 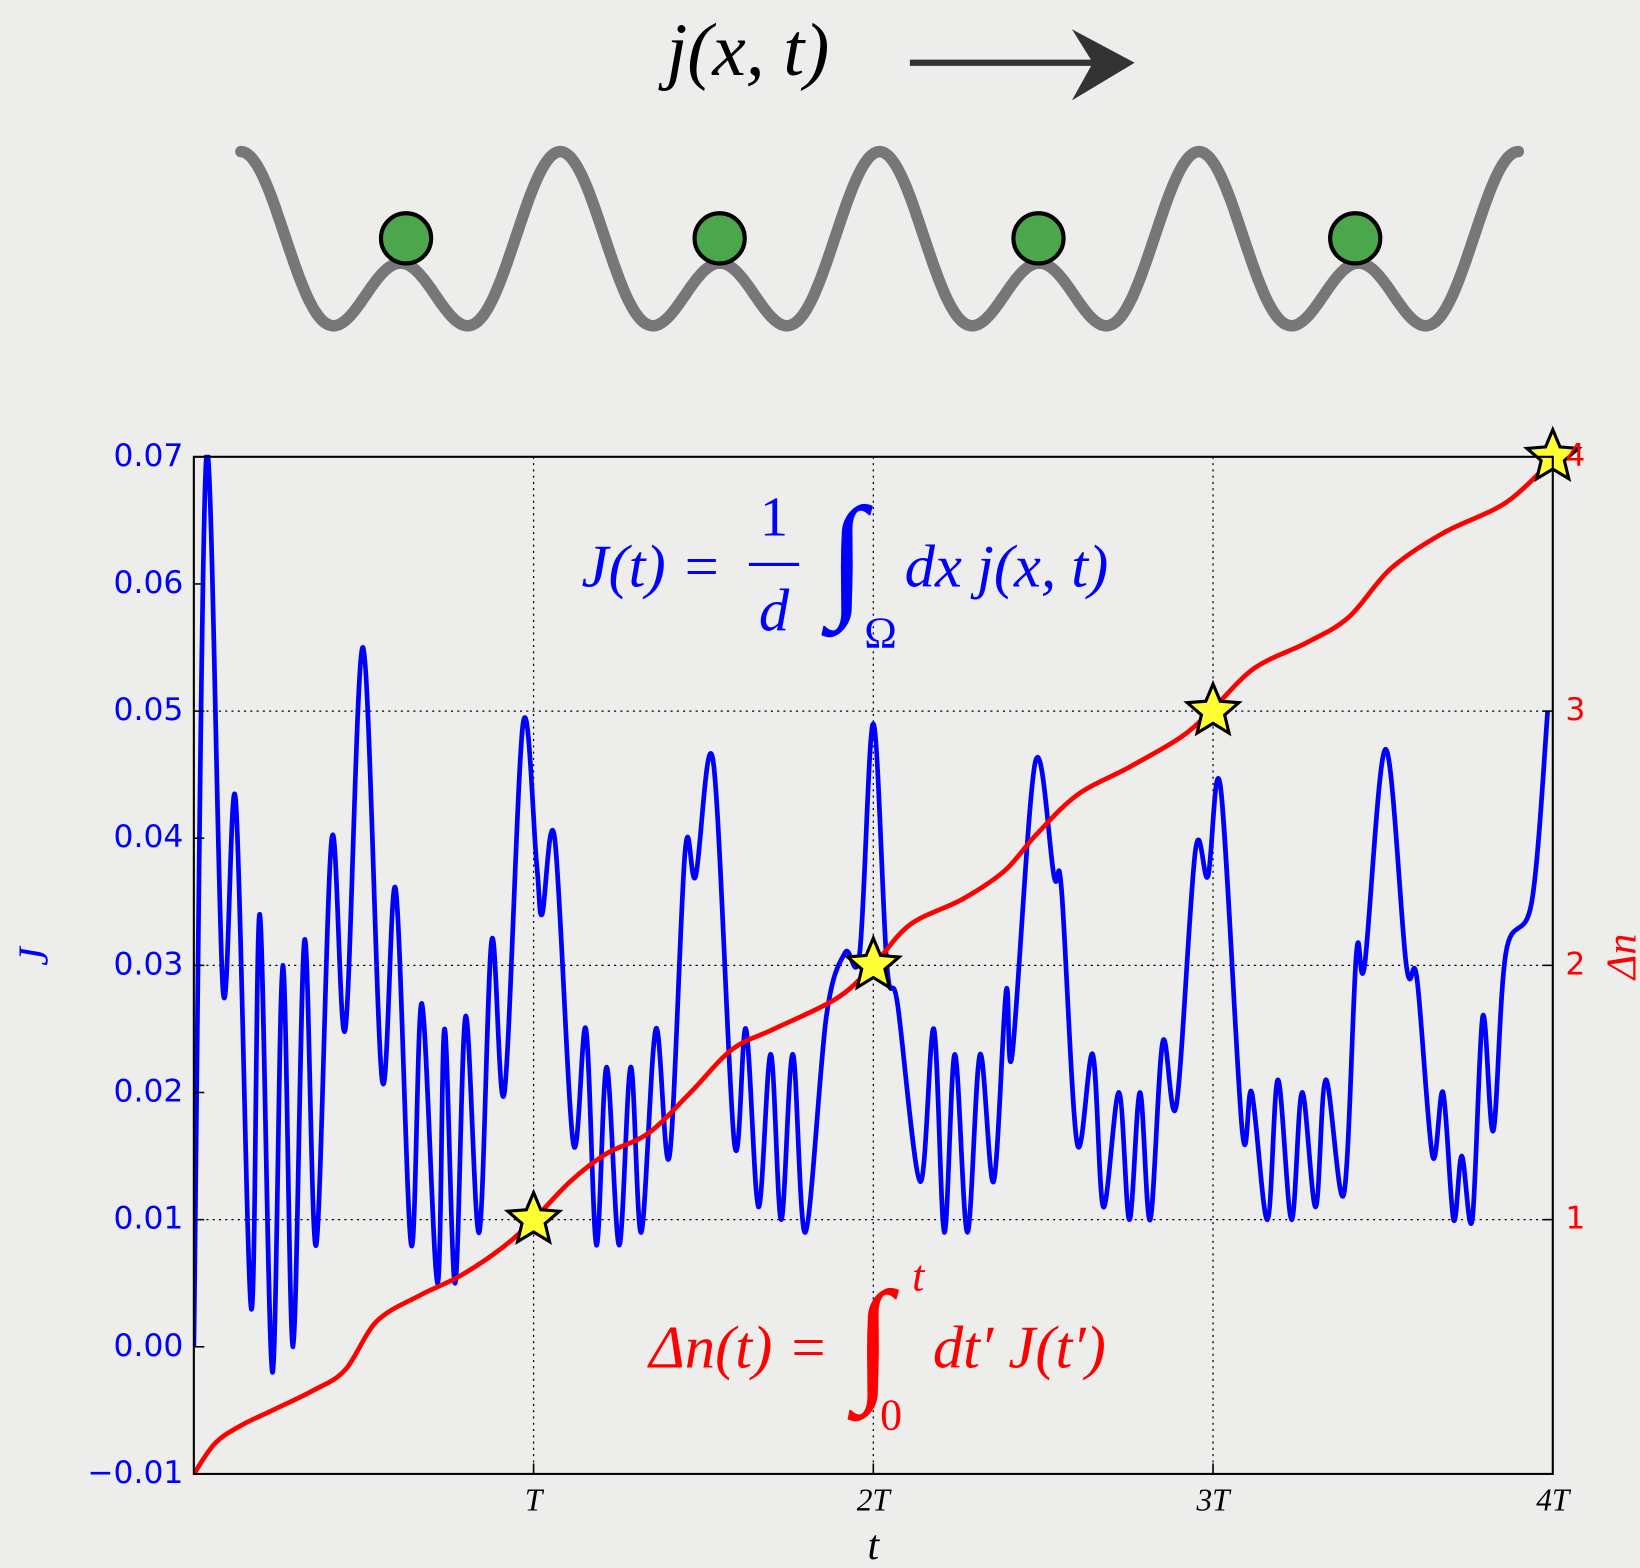 I want to click on formula-denominator: d, so click(x=774, y=611).